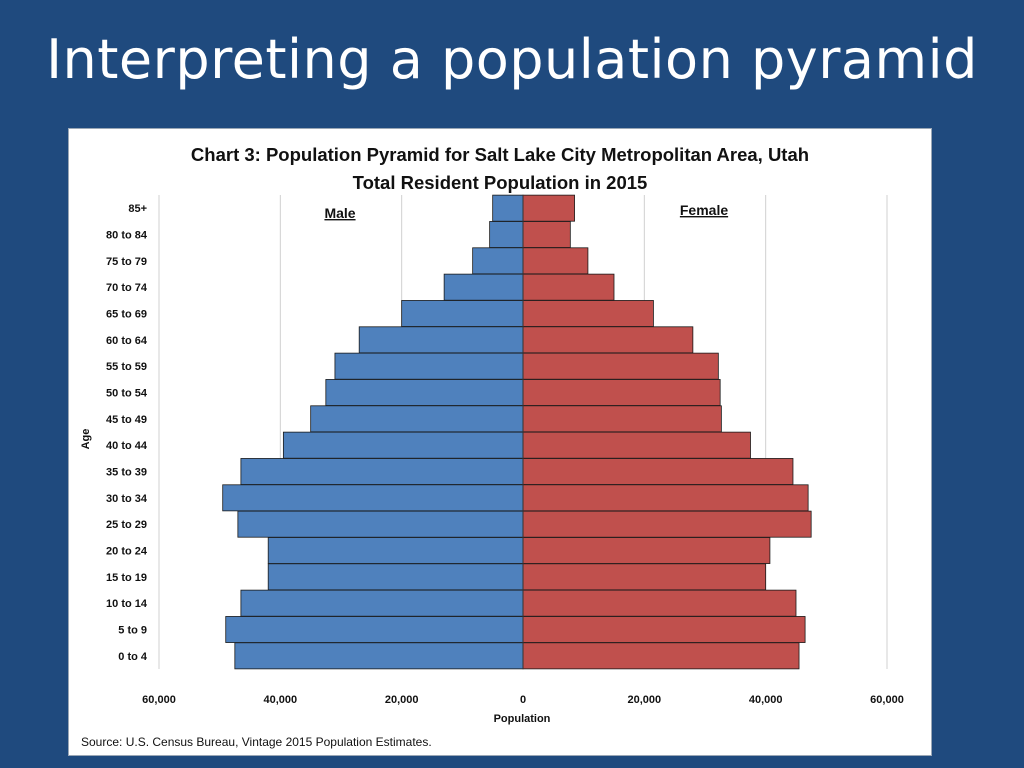 The image size is (1024, 768). I want to click on age-tick-label: 75 to 79, so click(126, 262).